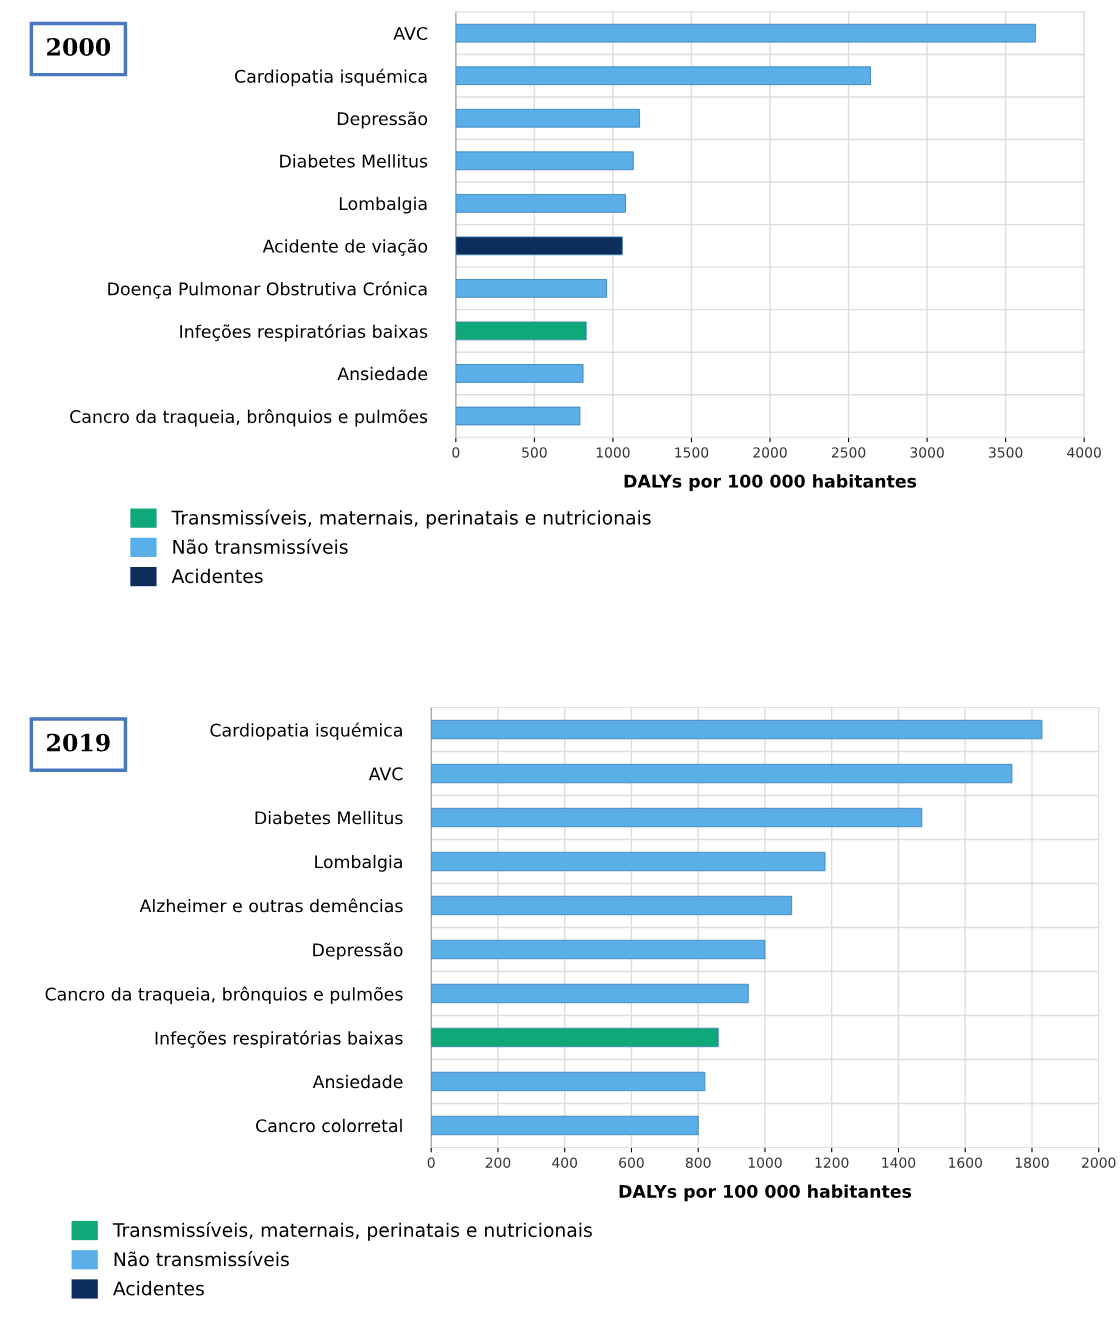  What do you see at coordinates (78, 742) in the screenshot?
I see `text: 2019` at bounding box center [78, 742].